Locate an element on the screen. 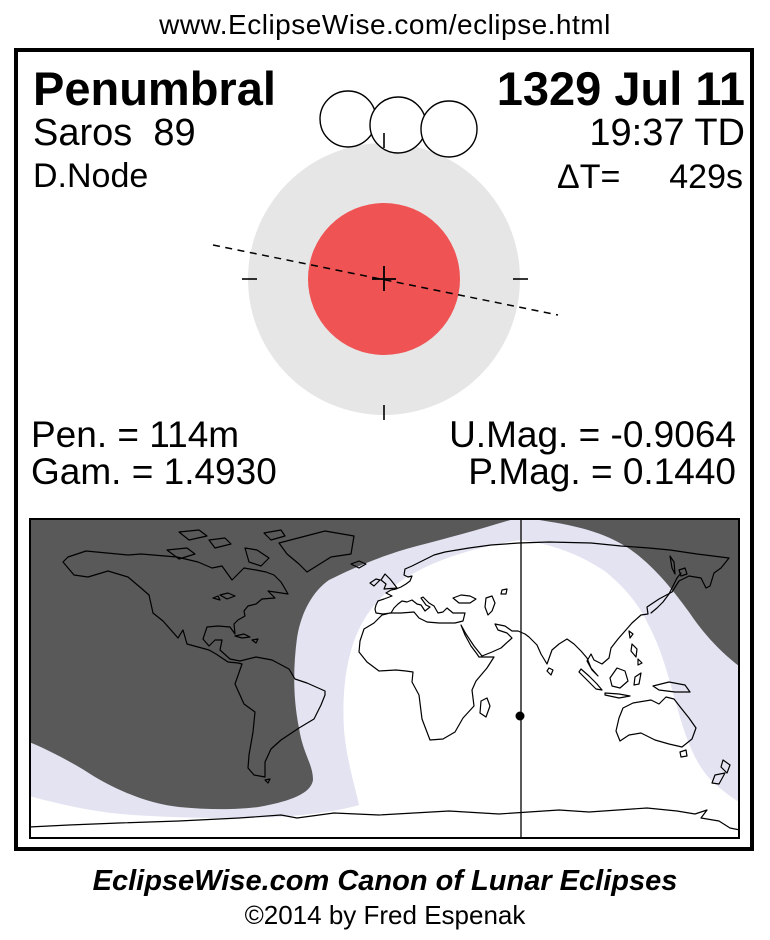 This screenshot has height=940, width=770. delta-t-row: ΔT= 429s is located at coordinates (650, 177).